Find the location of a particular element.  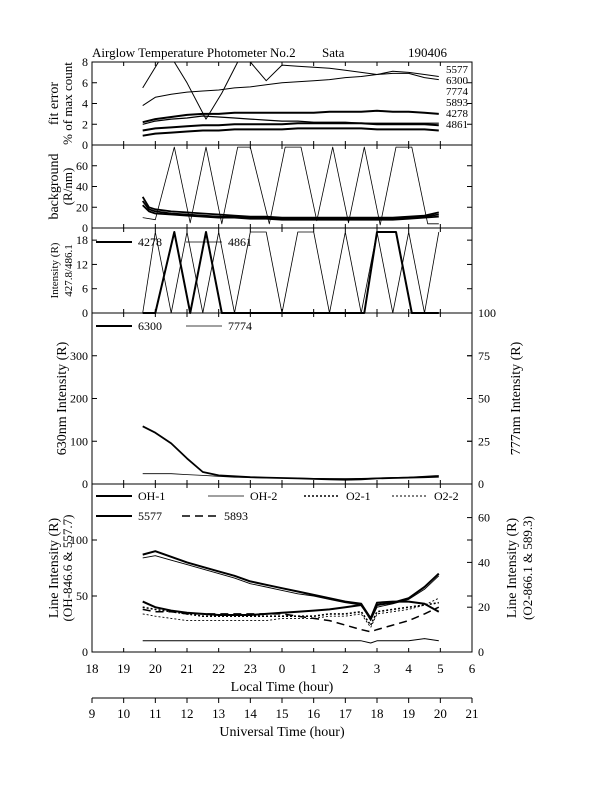

ytick-right-label-line-intensity: 60 is located at coordinates (484, 518).